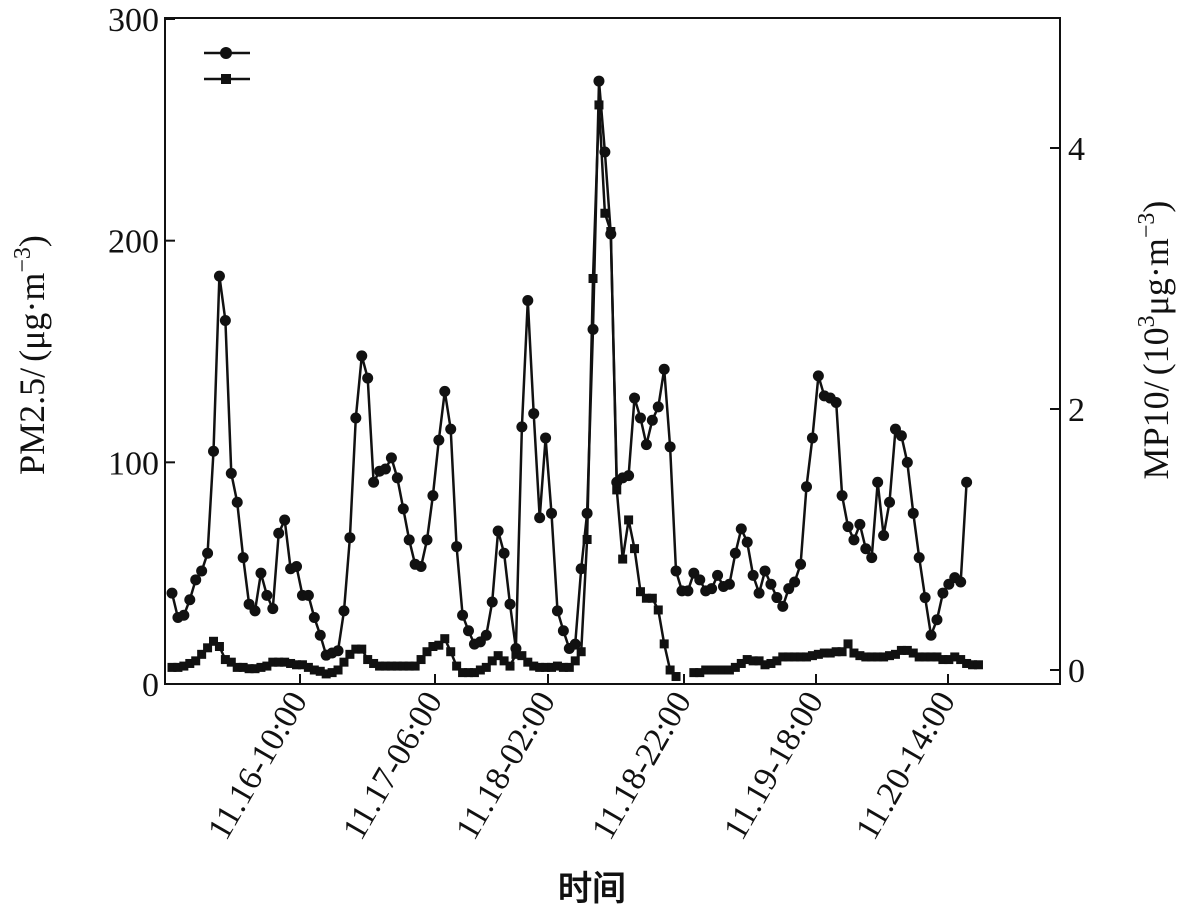 Image resolution: width=1200 pixels, height=909 pixels. I want to click on y-left-tick-label: 300, so click(133, 20).